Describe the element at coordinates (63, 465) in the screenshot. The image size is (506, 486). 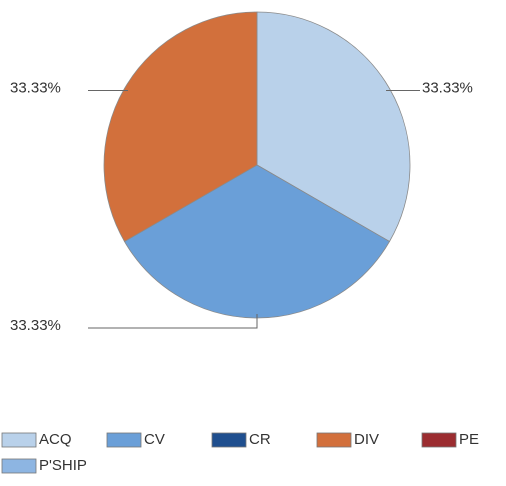
I see `legend-label: P'SHIP` at that location.